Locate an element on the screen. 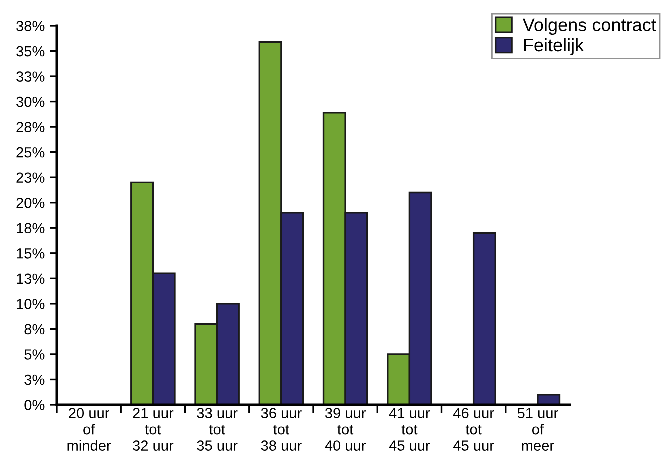 The width and height of the screenshot is (662, 459). y-tick-label: 33% is located at coordinates (30, 77).